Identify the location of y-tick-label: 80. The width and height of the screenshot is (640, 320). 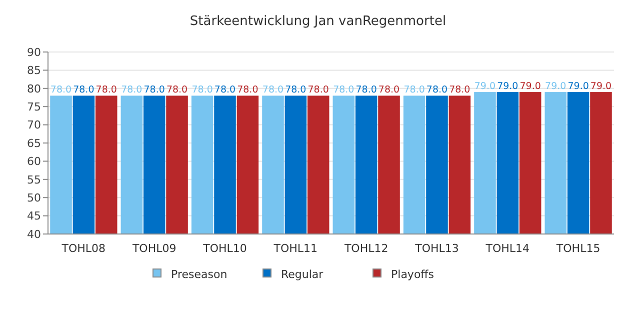
(34, 89).